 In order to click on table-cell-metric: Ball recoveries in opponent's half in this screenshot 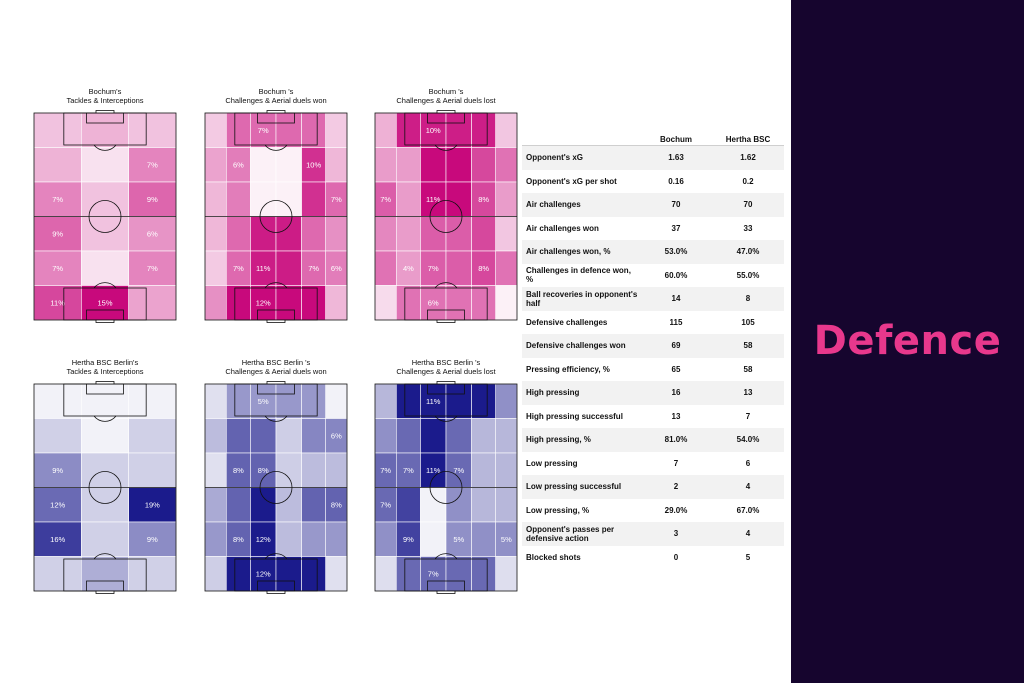, I will do `click(581, 299)`.